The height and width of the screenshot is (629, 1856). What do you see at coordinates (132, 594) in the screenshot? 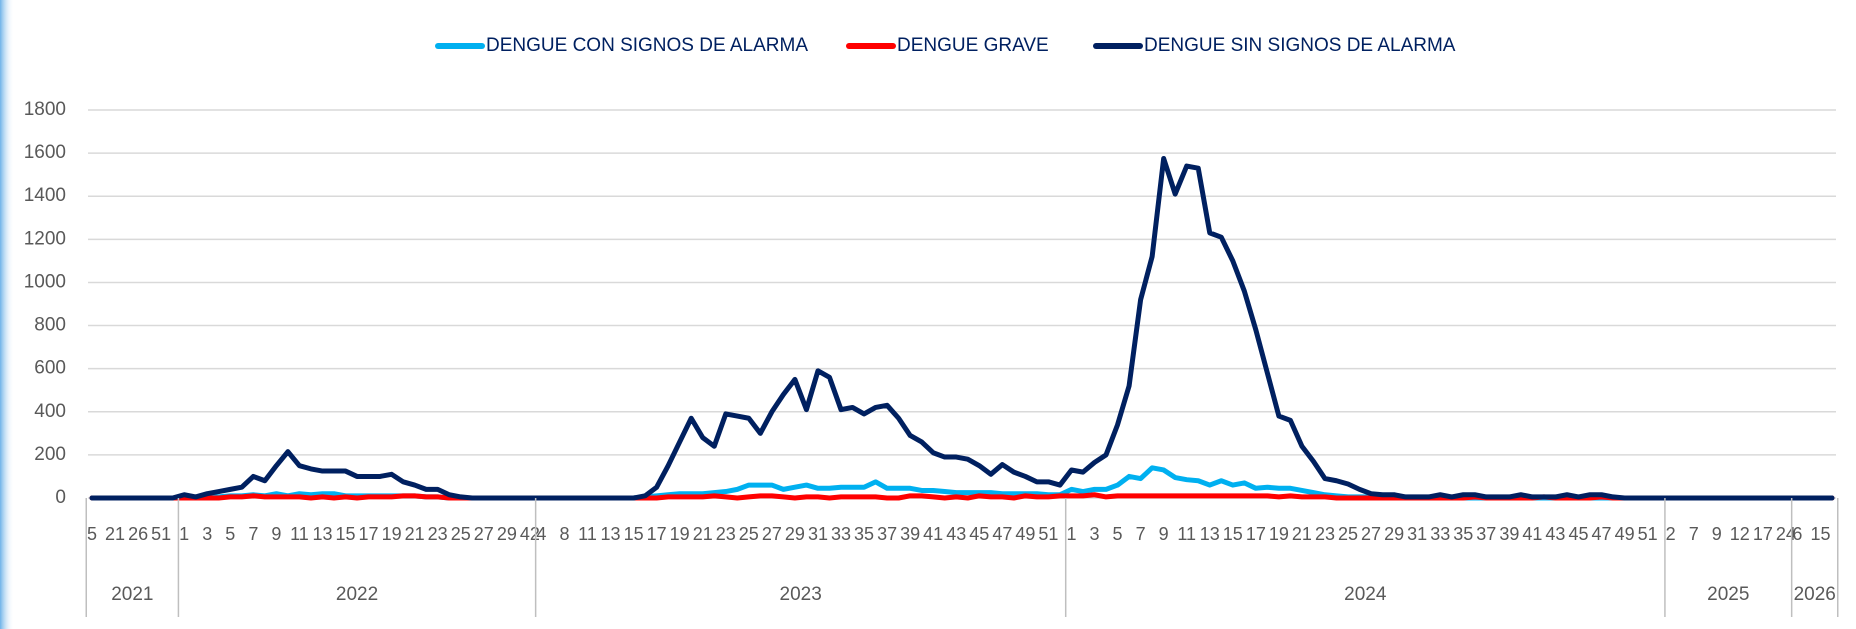
I see `year-label: 2021` at bounding box center [132, 594].